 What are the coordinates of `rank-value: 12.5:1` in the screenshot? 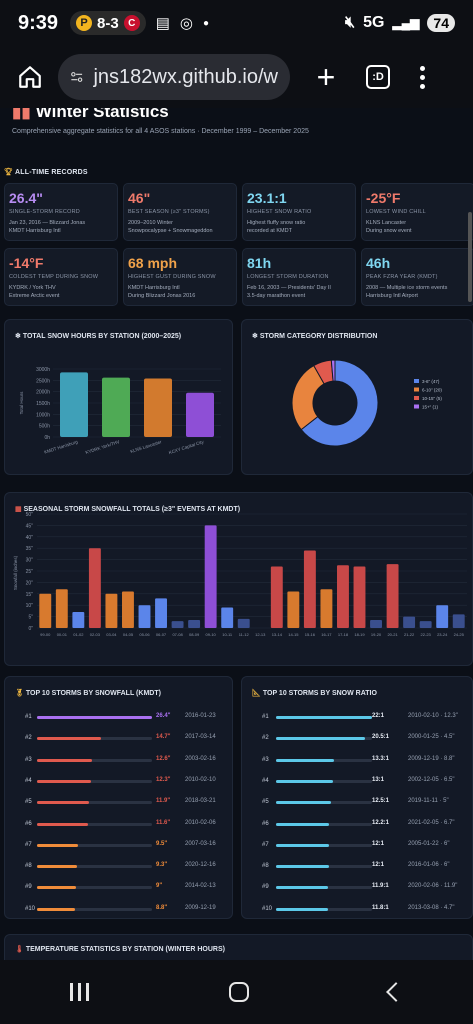 It's located at (381, 801).